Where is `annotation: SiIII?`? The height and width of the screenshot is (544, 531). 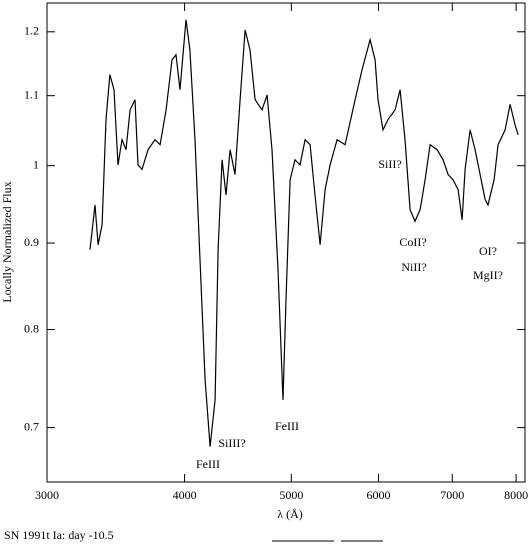 annotation: SiIII? is located at coordinates (231, 443).